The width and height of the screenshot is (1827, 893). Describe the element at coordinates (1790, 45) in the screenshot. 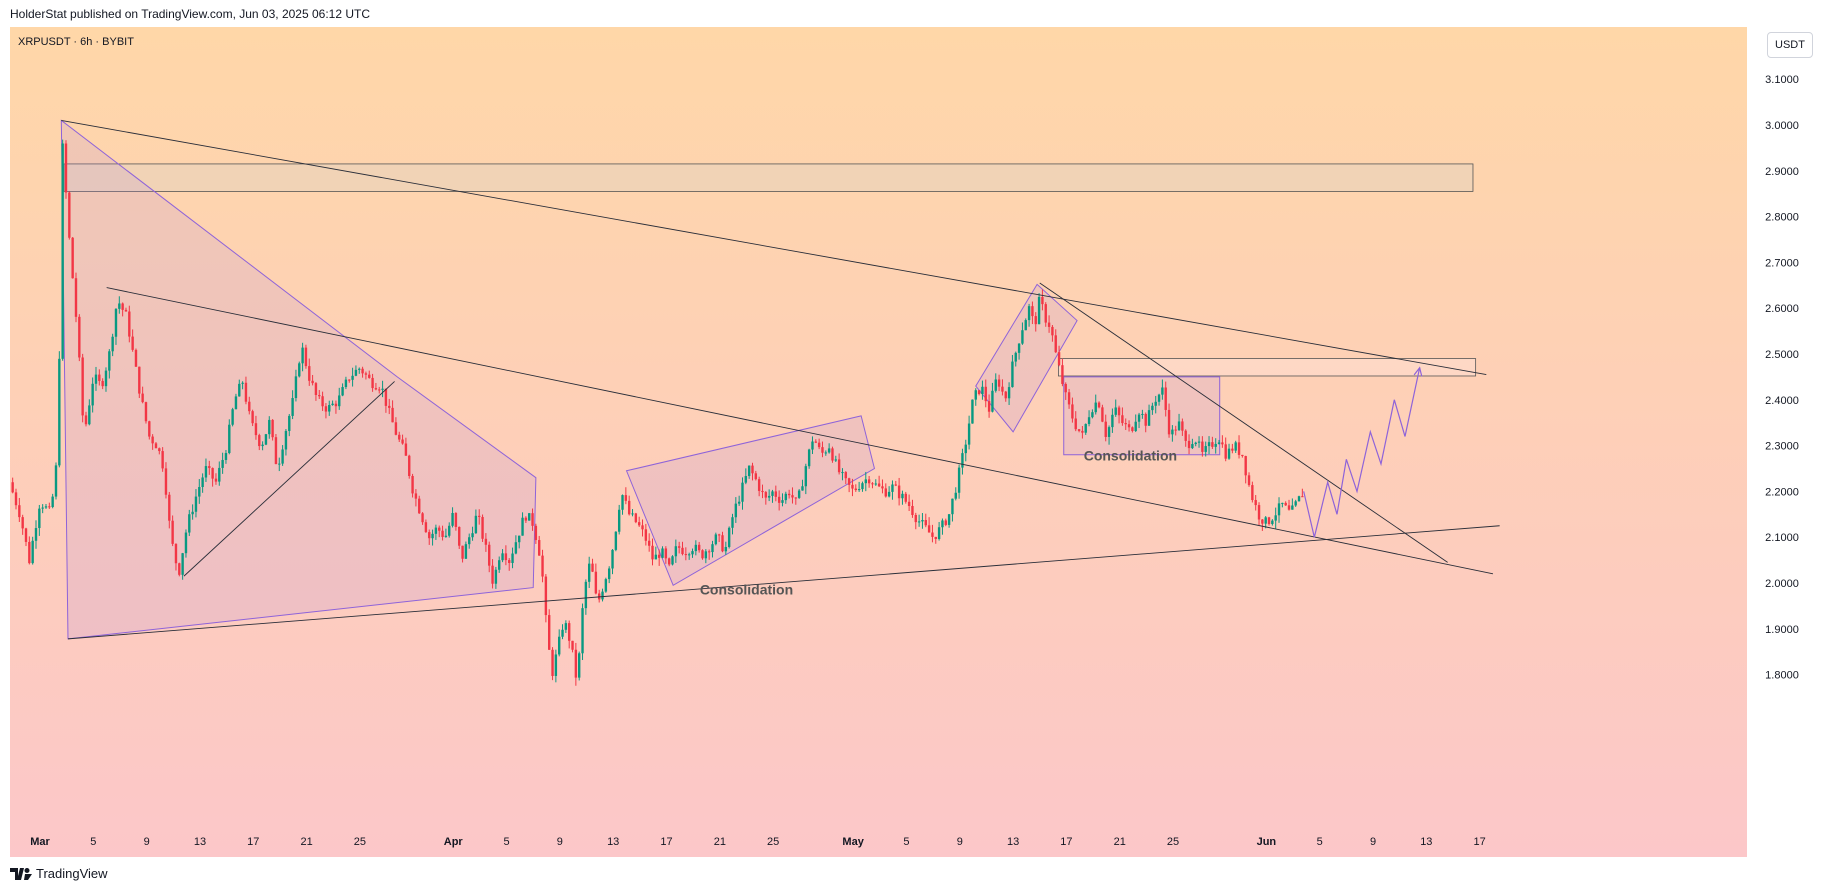

I see `currency-badge: USDT` at that location.